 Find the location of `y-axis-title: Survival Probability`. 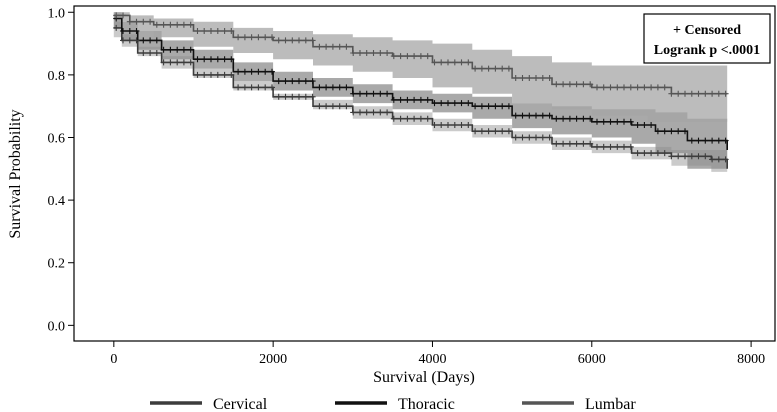

y-axis-title: Survival Probability is located at coordinates (15, 173).